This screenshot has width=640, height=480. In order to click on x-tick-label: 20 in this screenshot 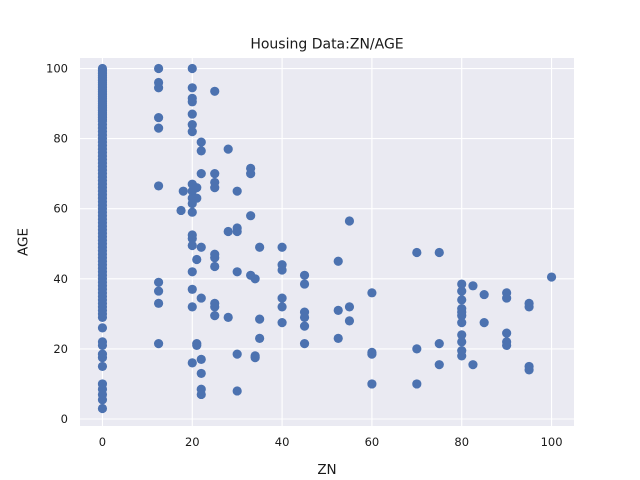, I will do `click(192, 442)`.